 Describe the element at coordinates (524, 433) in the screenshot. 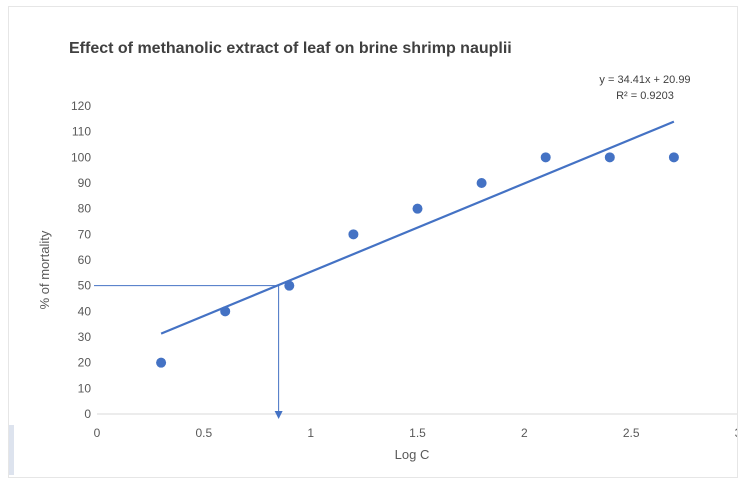

I see `x-tick-label: 2` at that location.